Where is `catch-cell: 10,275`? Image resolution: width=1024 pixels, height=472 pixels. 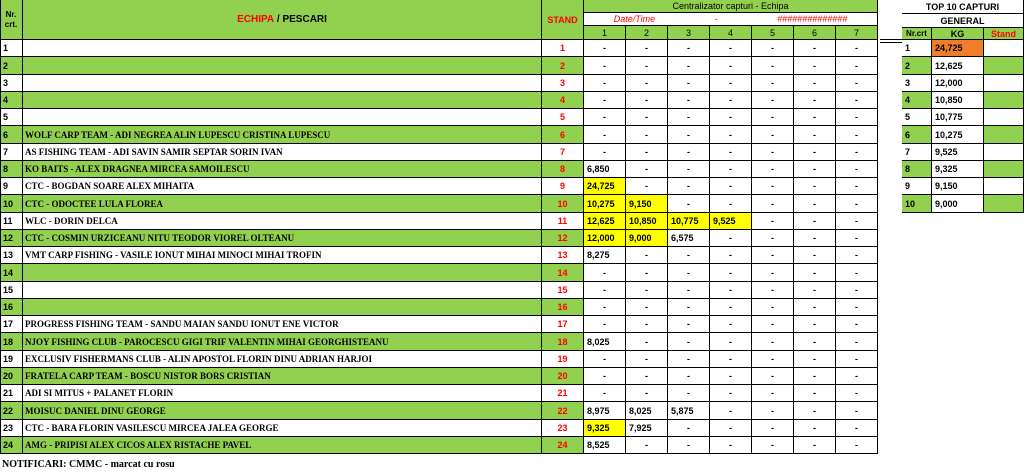 catch-cell: 10,275 is located at coordinates (605, 204).